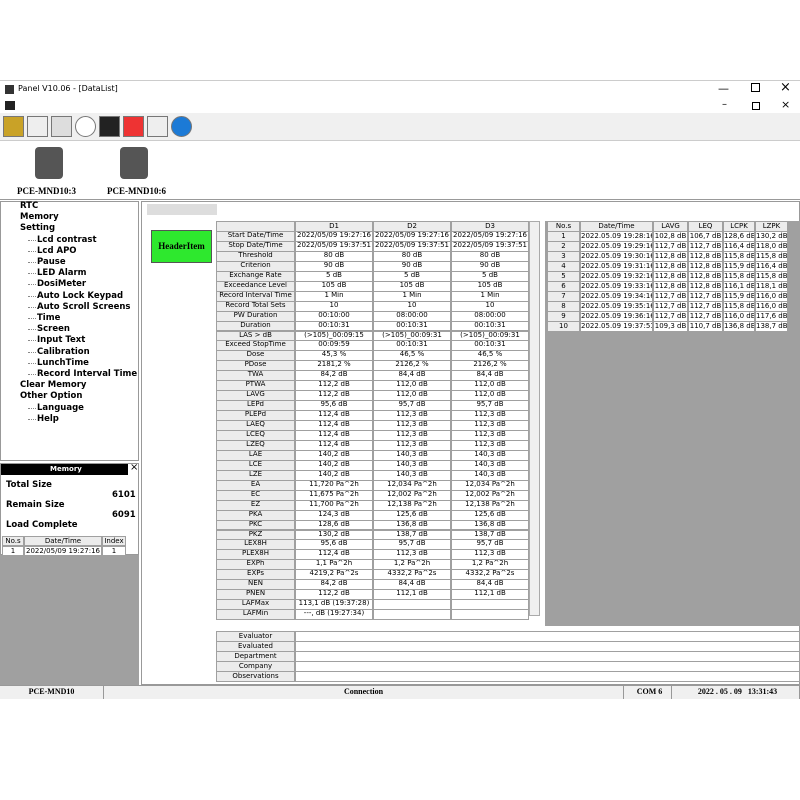 The width and height of the screenshot is (800, 800). What do you see at coordinates (133, 126) in the screenshot?
I see `delete-icon` at bounding box center [133, 126].